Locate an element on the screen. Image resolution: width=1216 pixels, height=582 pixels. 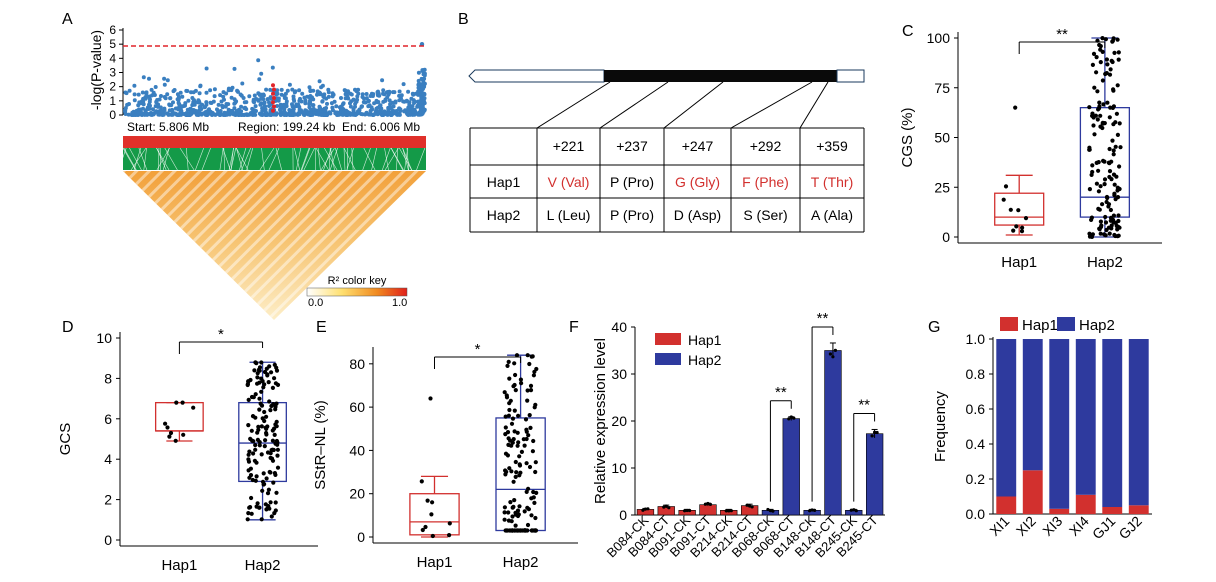
region-size-label: Region: 199.24 kb is located at coordinates (287, 127).